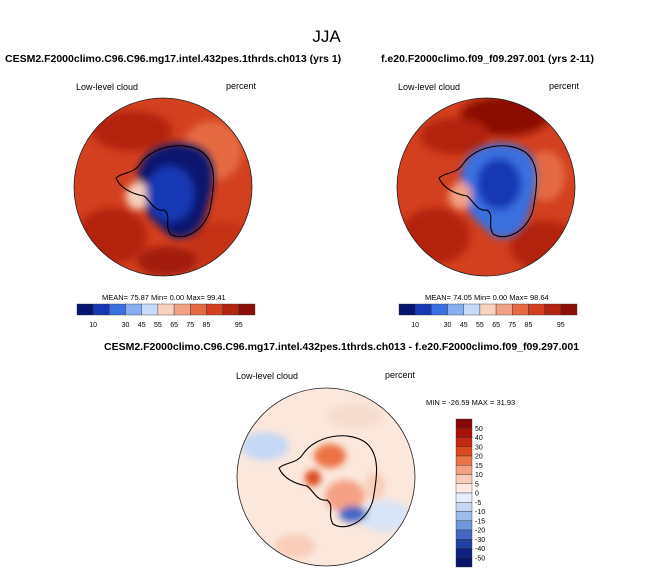 This screenshot has width=653, height=574. I want to click on left-colorbar-tick-label: 85, so click(207, 325).